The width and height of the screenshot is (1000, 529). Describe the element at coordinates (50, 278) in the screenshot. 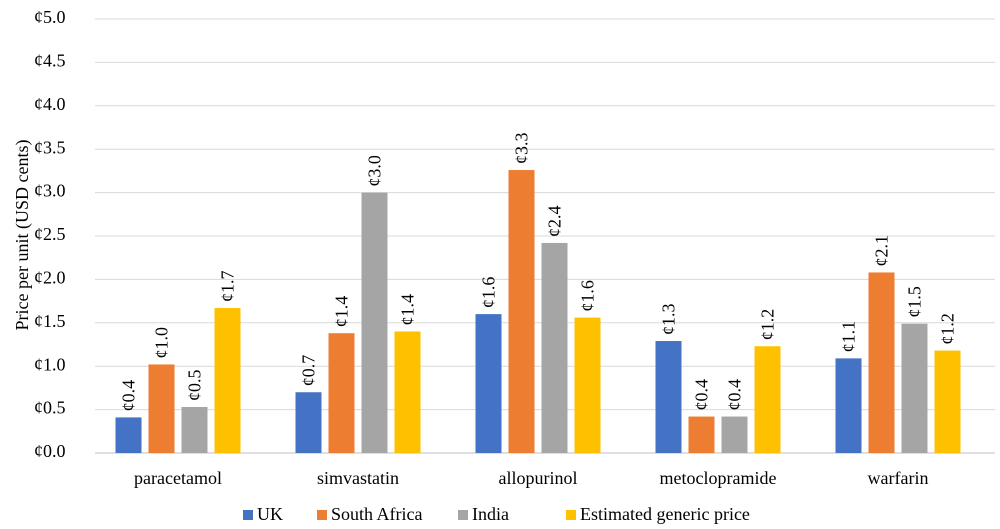

I see `y-tick-label: ¢2.0` at that location.